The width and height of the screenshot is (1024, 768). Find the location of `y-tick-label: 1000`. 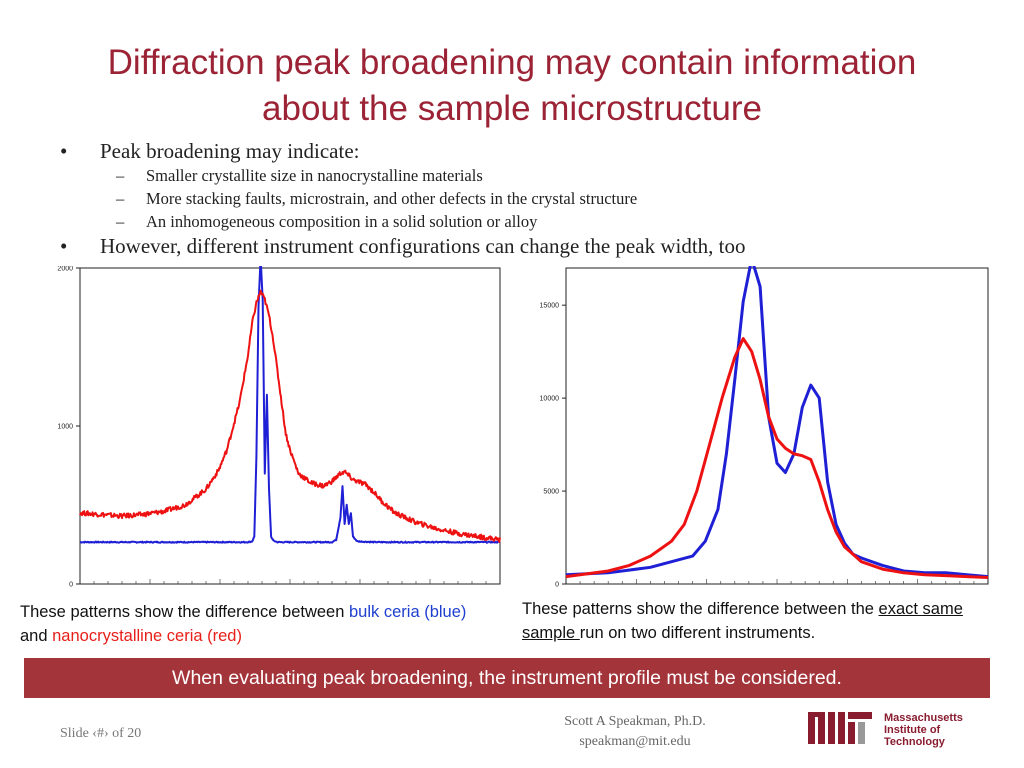

y-tick-label: 1000 is located at coordinates (65, 427).